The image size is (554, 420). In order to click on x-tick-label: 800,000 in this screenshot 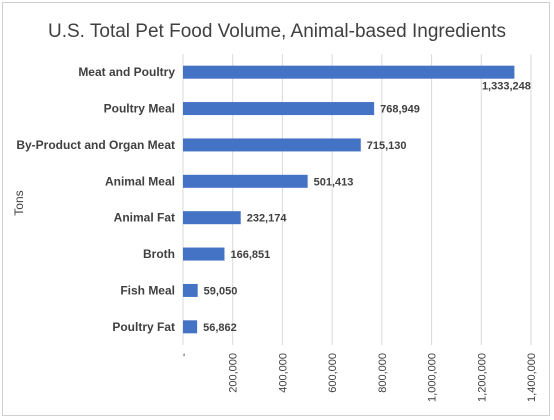, I will do `click(383, 373)`.